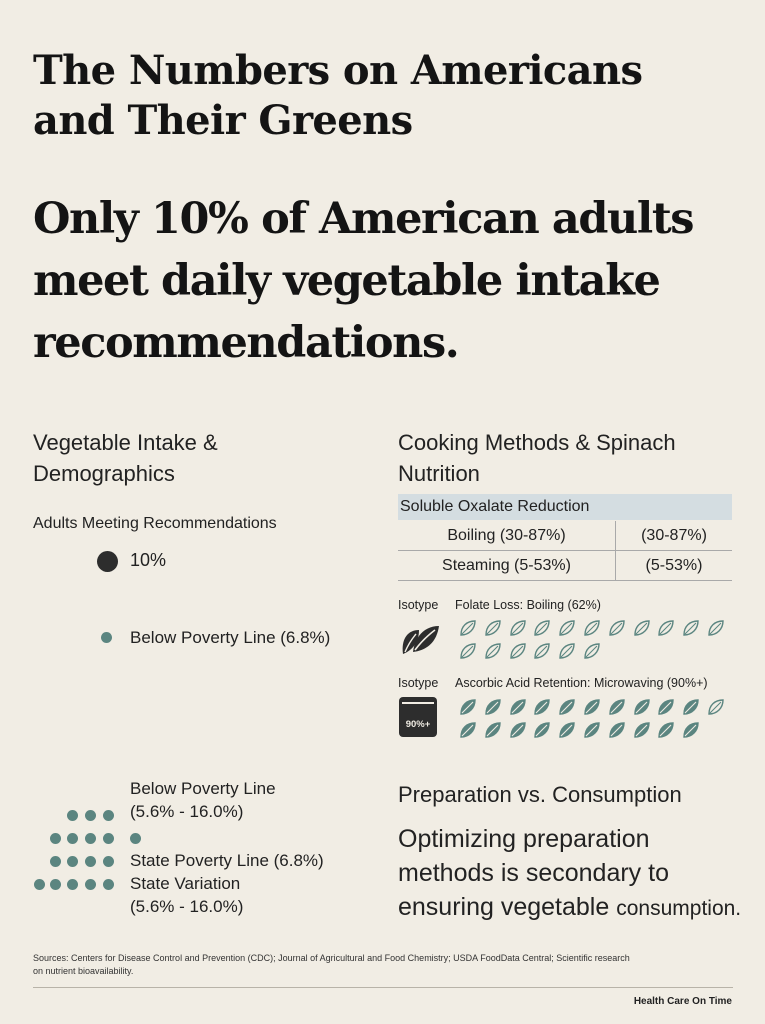  I want to click on preparation-title: Preparation vs. Consumption, so click(540, 794).